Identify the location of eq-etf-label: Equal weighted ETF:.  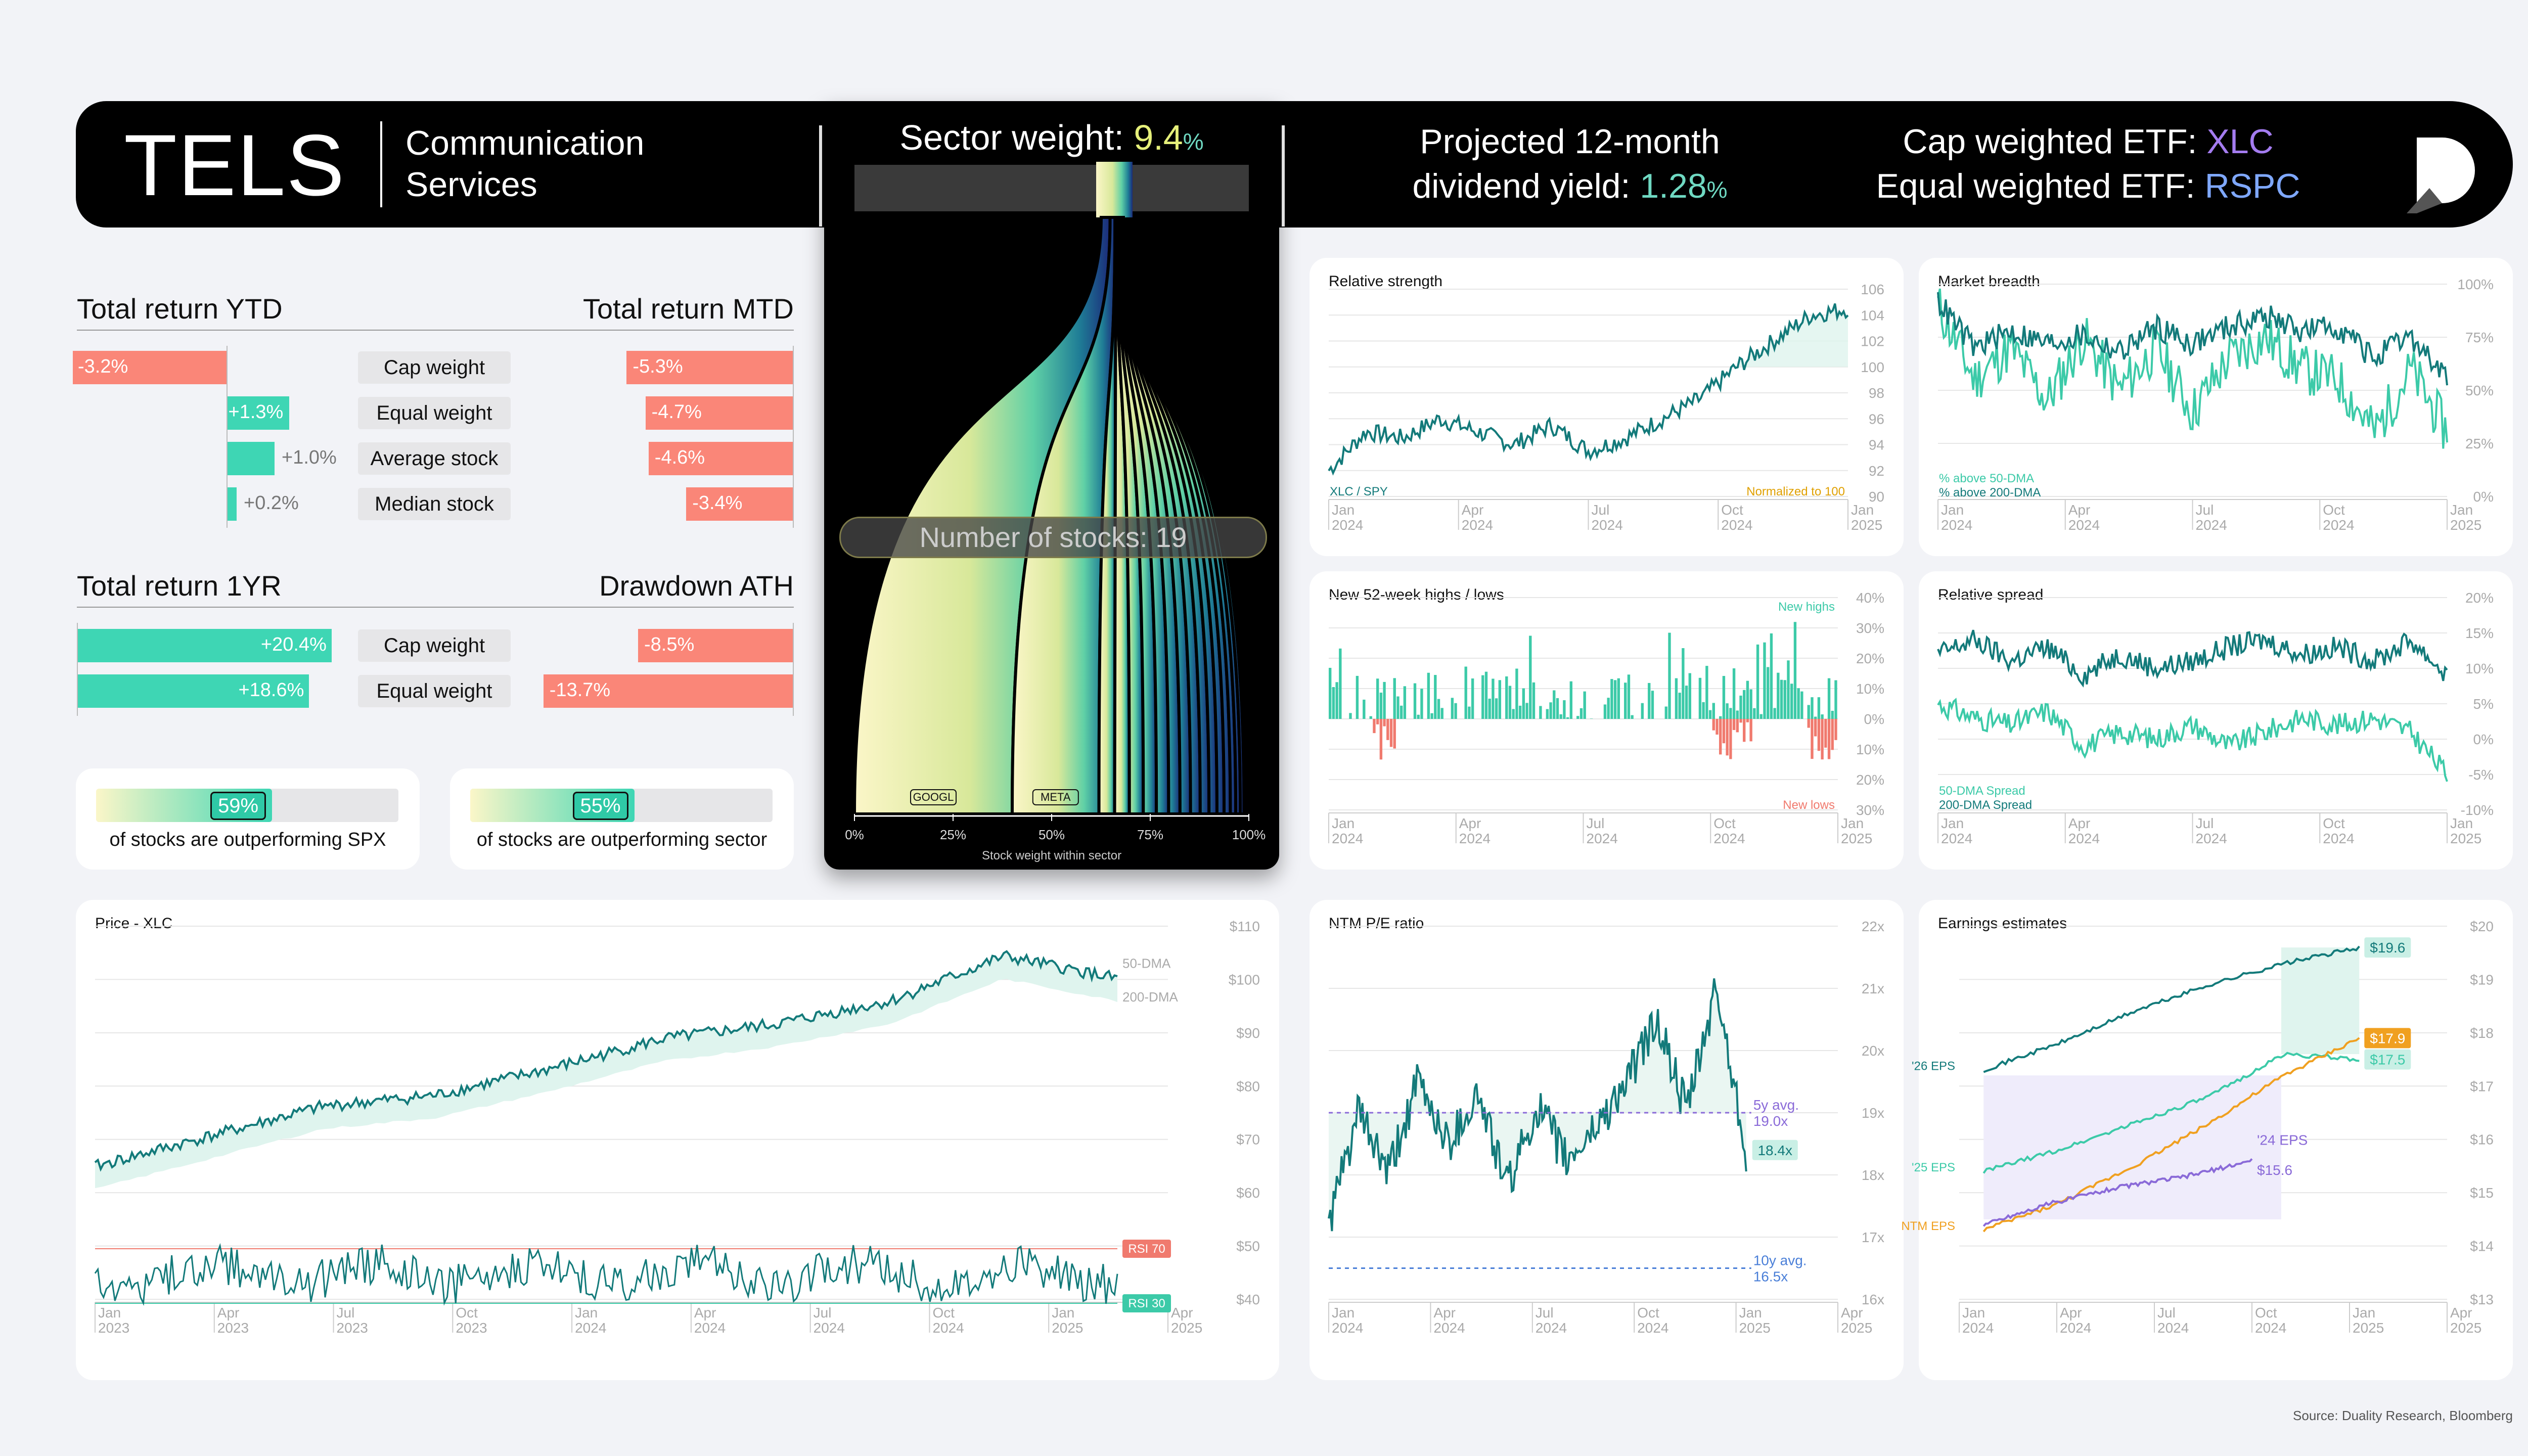
(2036, 186).